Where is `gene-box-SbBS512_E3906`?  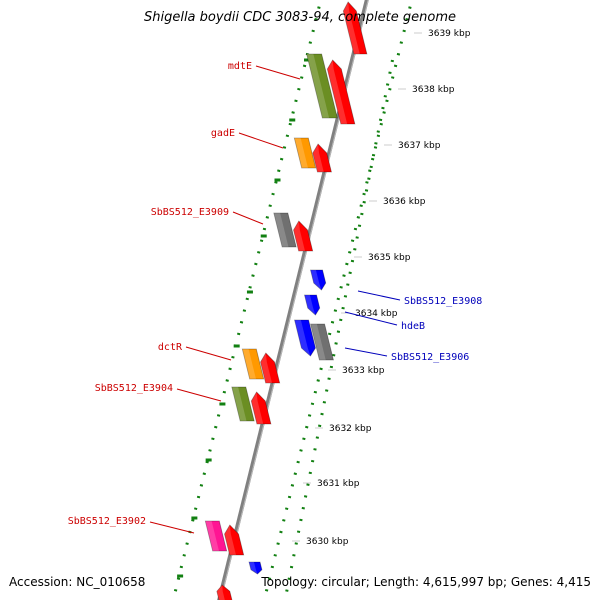 gene-box-SbBS512_E3906 is located at coordinates (322, 342).